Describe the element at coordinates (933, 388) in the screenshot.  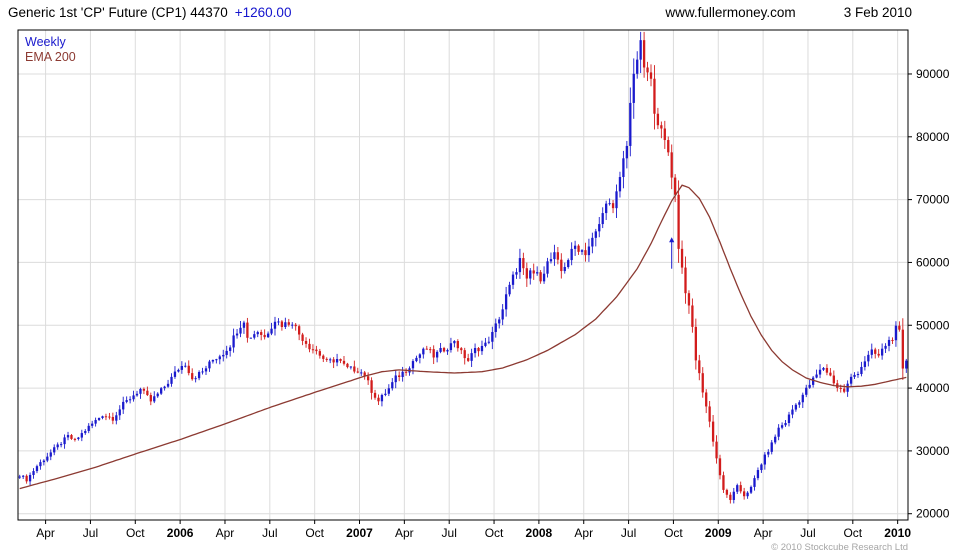
I see `y-tick-label: 40000` at that location.